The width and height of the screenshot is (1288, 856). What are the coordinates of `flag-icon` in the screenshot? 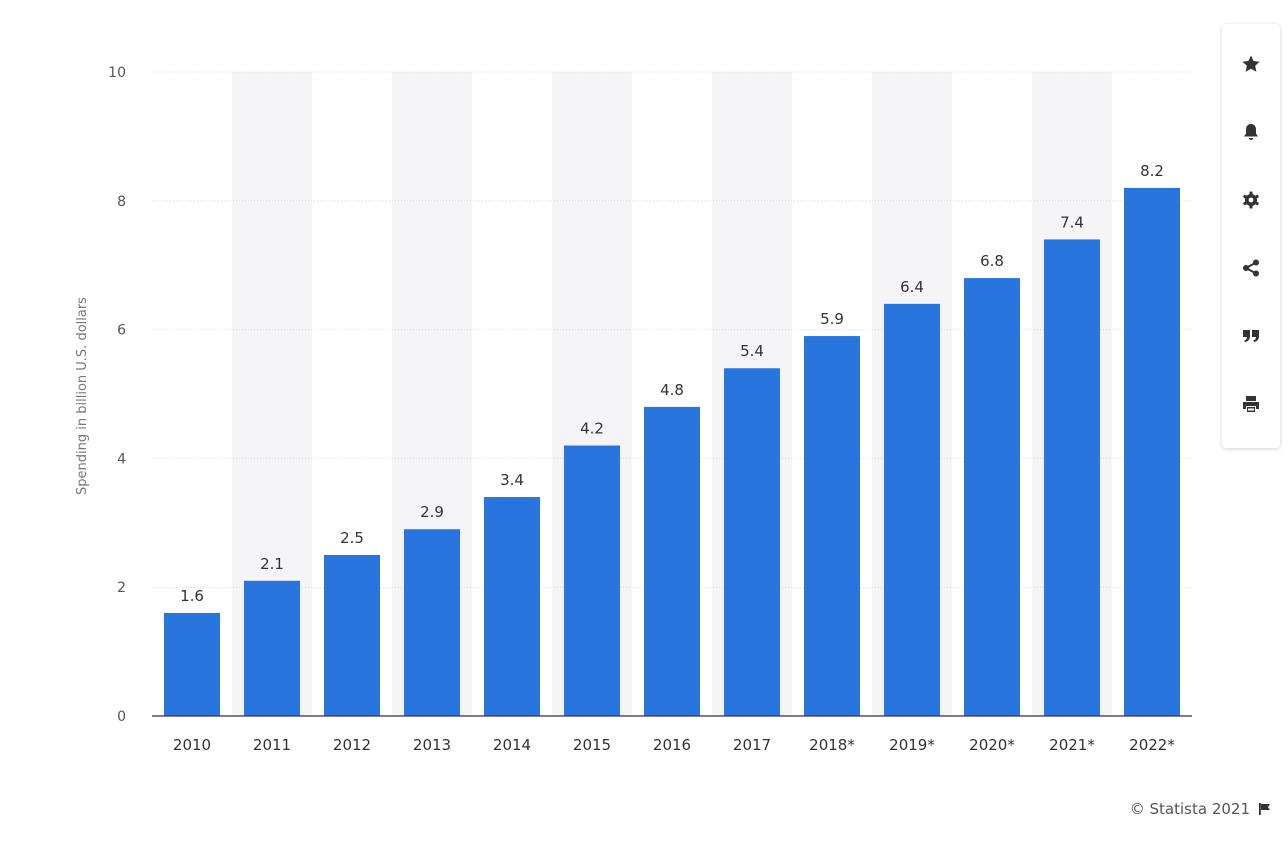 It's located at (1265, 809).